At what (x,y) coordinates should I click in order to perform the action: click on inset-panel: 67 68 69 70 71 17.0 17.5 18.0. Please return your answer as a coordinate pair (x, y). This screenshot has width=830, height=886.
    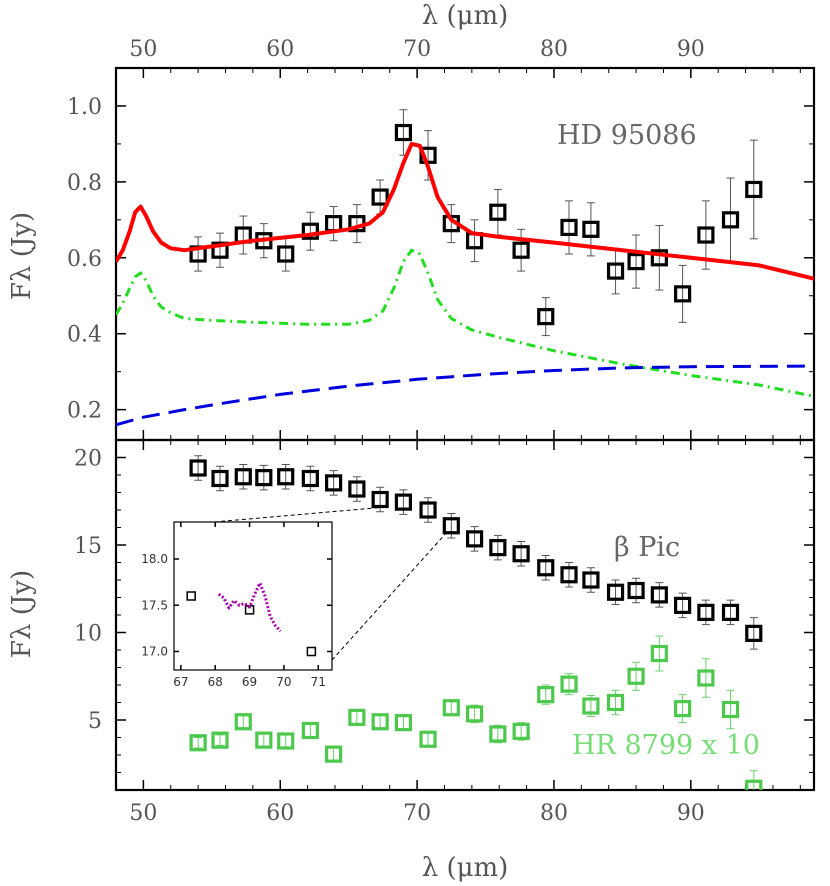
    Looking at the image, I should click on (294, 598).